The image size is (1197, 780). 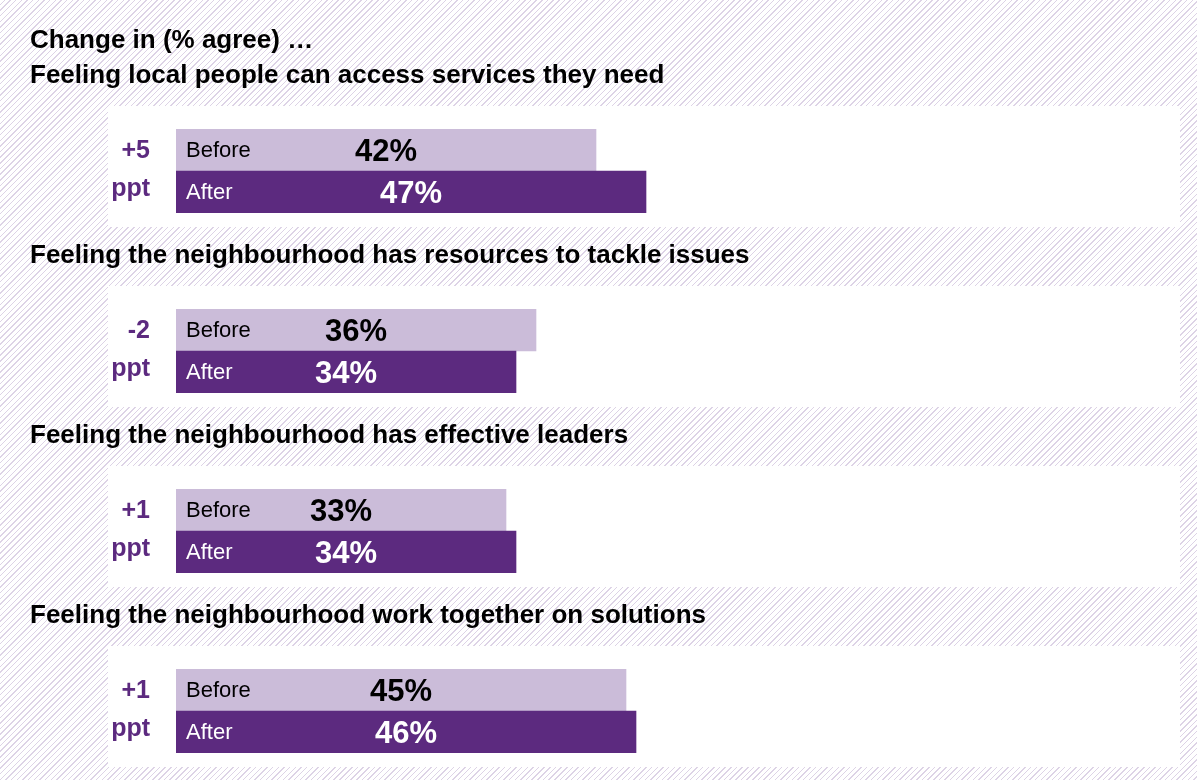 I want to click on data-label: 45%, so click(x=401, y=690).